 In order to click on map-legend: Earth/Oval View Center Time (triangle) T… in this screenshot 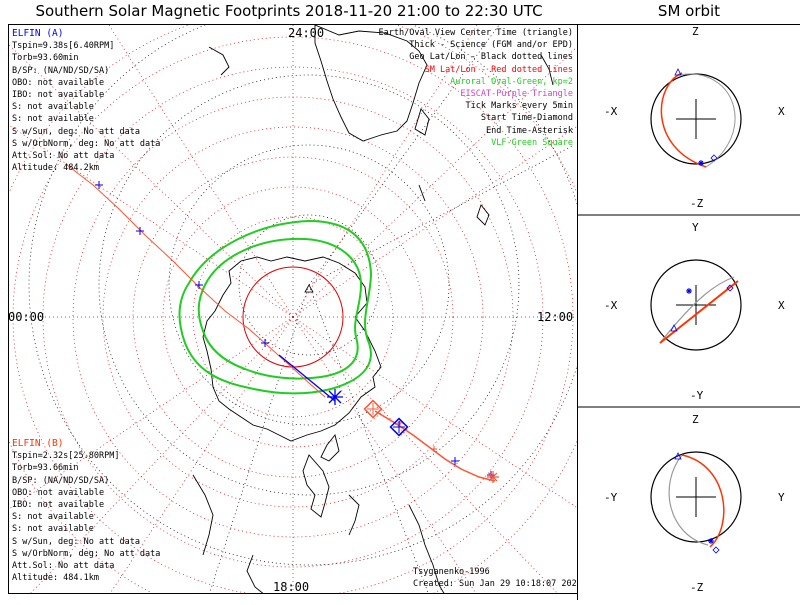, I will do `click(476, 88)`.